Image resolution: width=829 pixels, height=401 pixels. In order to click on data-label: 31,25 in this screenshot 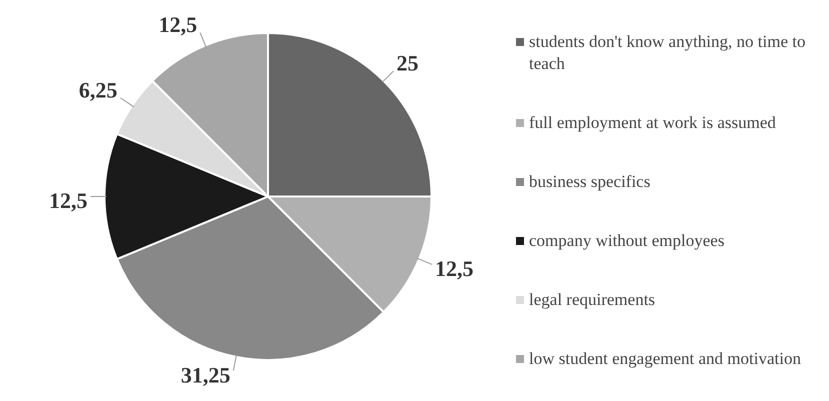, I will do `click(205, 375)`.